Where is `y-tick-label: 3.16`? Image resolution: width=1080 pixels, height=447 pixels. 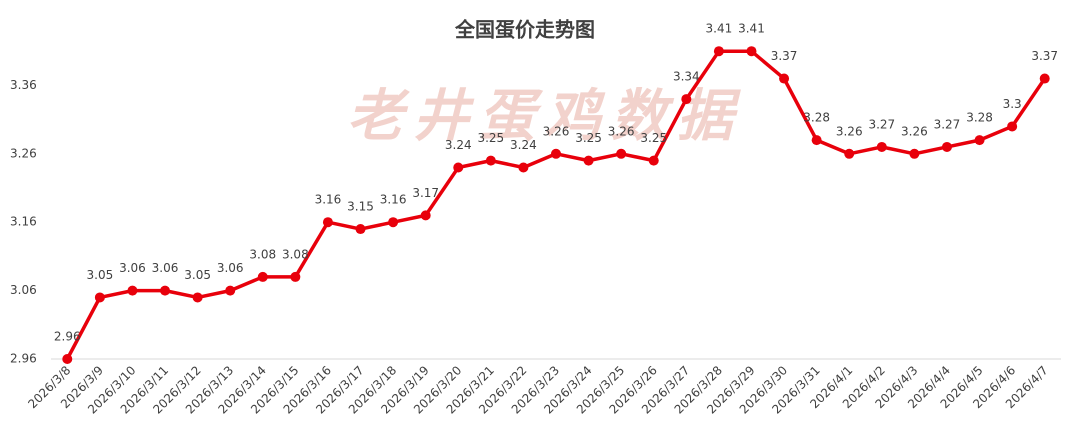 y-tick-label: 3.16 is located at coordinates (23, 222).